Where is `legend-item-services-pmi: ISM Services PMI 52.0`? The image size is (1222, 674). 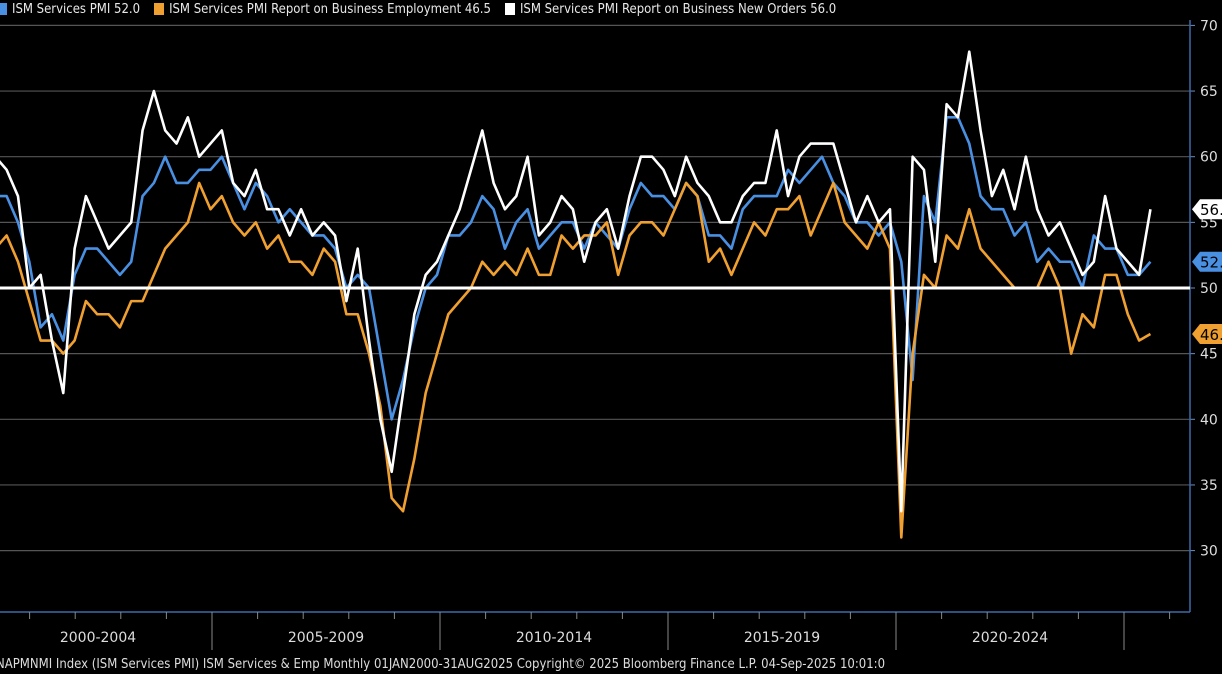
legend-item-services-pmi: ISM Services PMI 52.0 is located at coordinates (70, 9).